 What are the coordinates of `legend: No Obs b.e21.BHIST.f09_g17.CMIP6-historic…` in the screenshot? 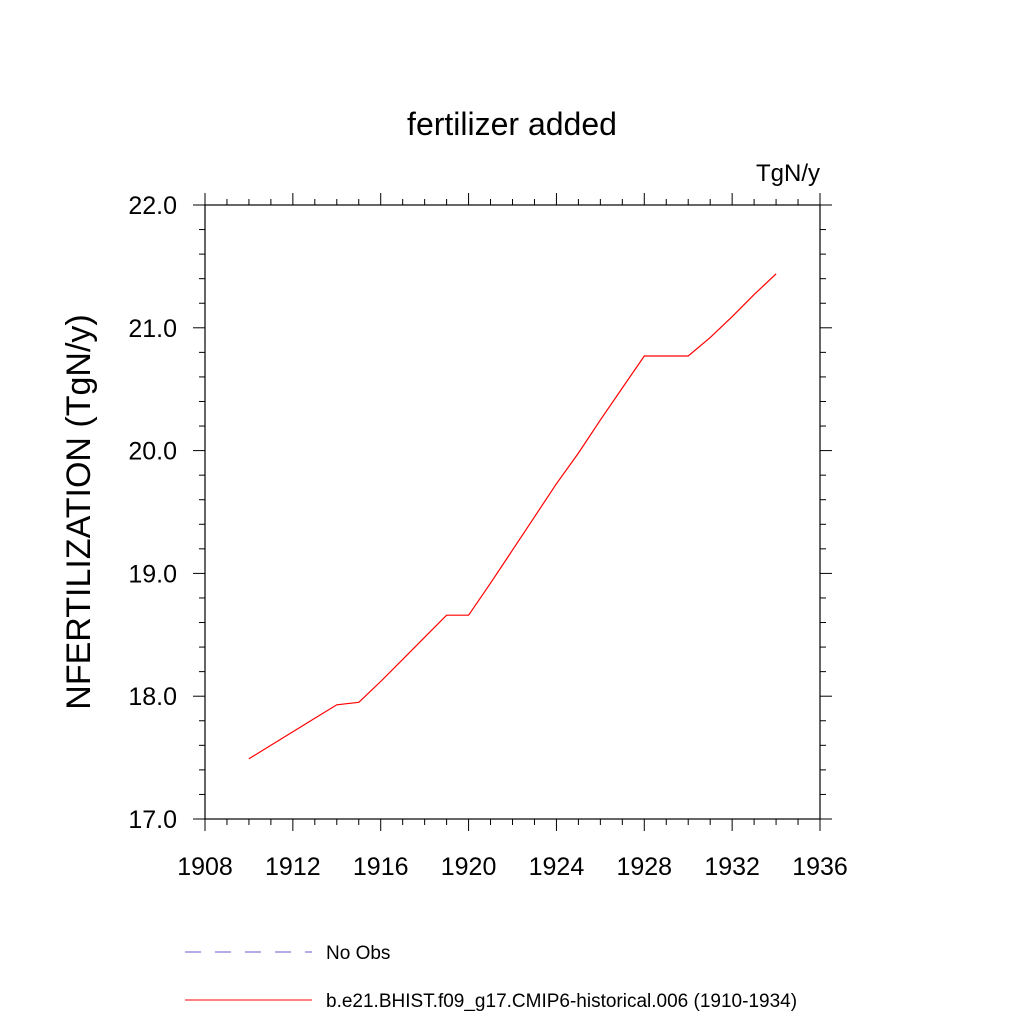 It's located at (491, 977).